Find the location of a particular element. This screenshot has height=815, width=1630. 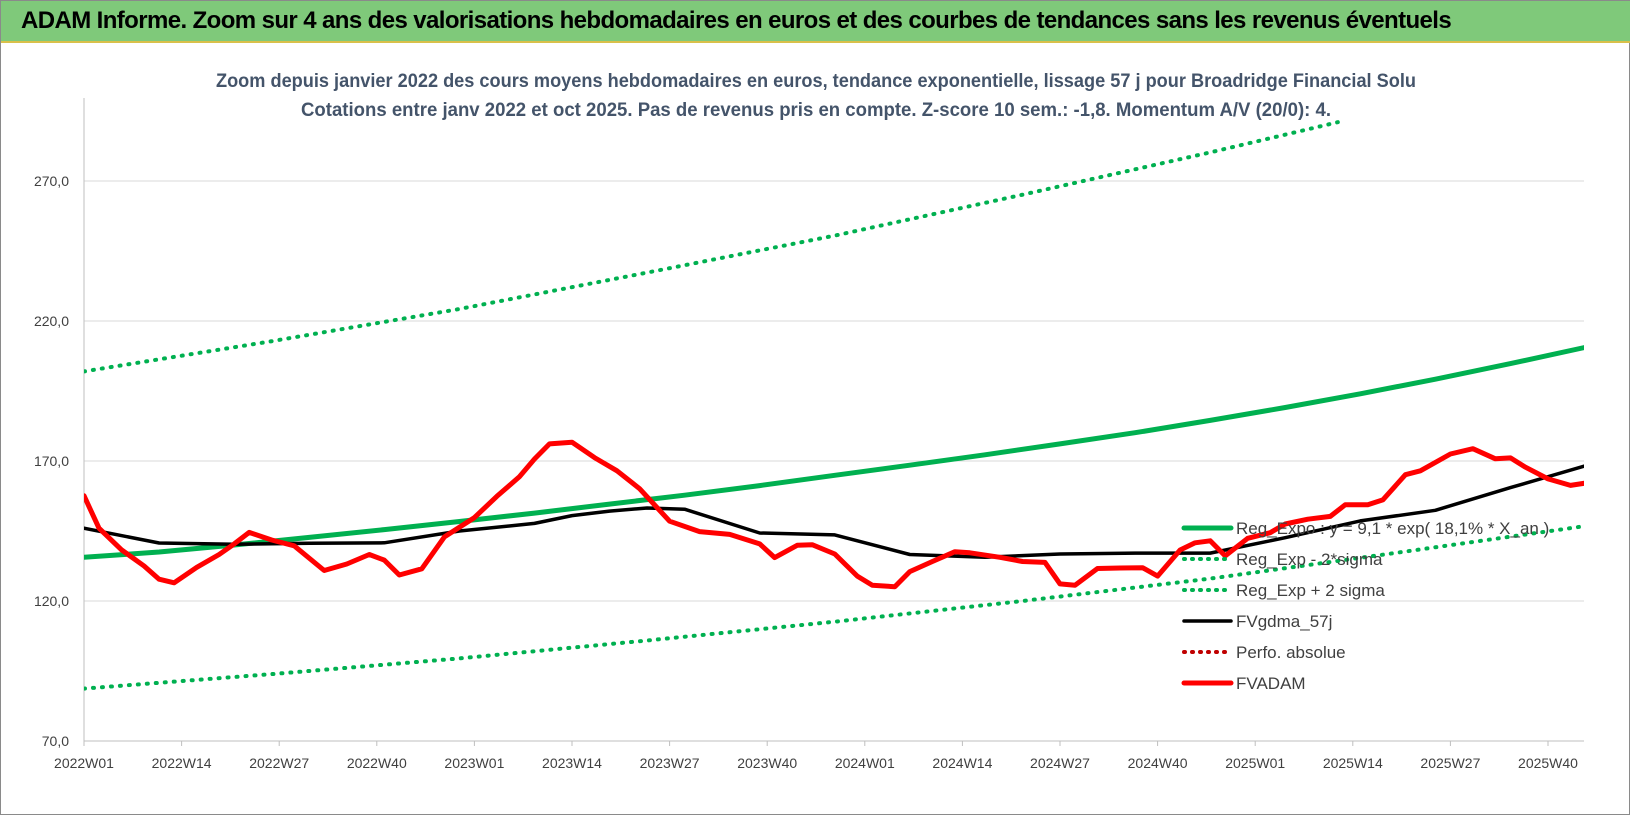

y-tick-label: 270,0 is located at coordinates (51, 181).